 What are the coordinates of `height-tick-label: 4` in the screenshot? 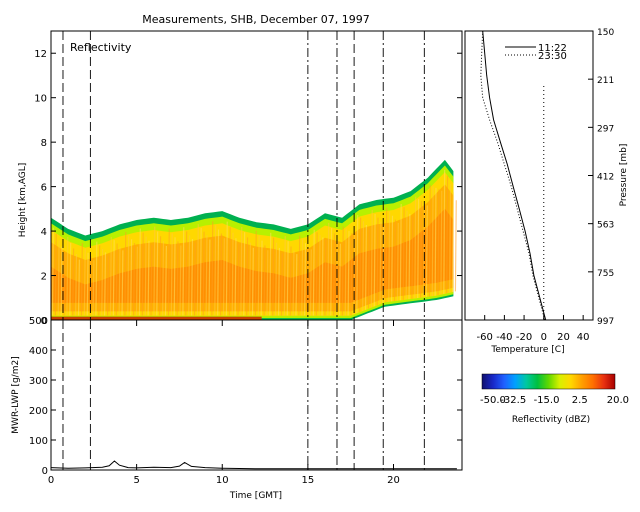 It's located at (44, 232).